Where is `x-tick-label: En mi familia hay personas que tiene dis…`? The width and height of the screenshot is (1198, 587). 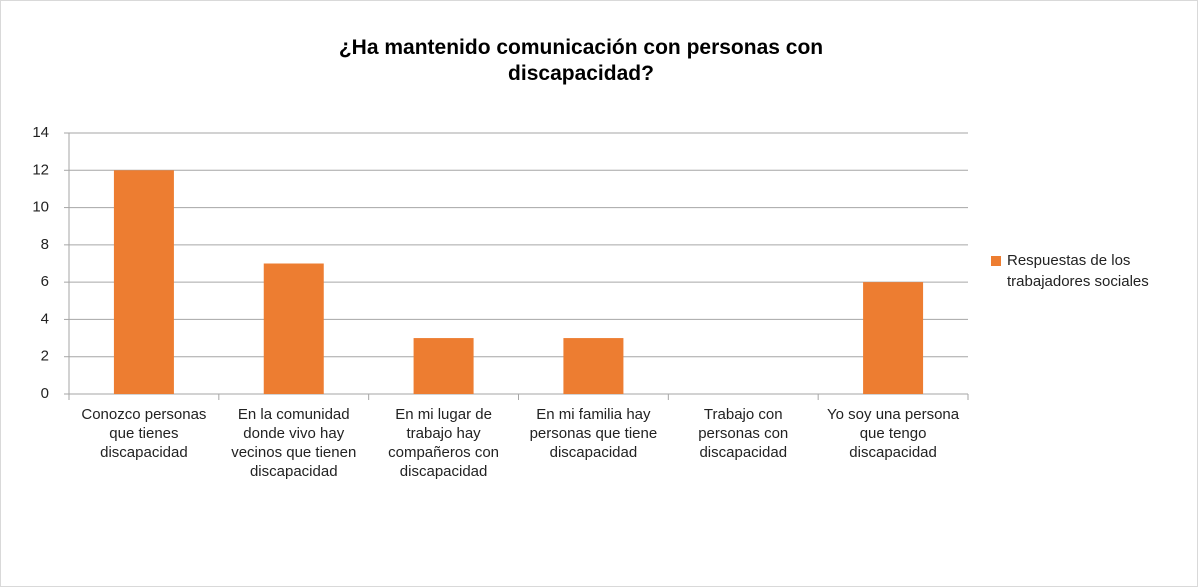 x-tick-label: En mi familia hay personas que tiene dis… is located at coordinates (593, 433).